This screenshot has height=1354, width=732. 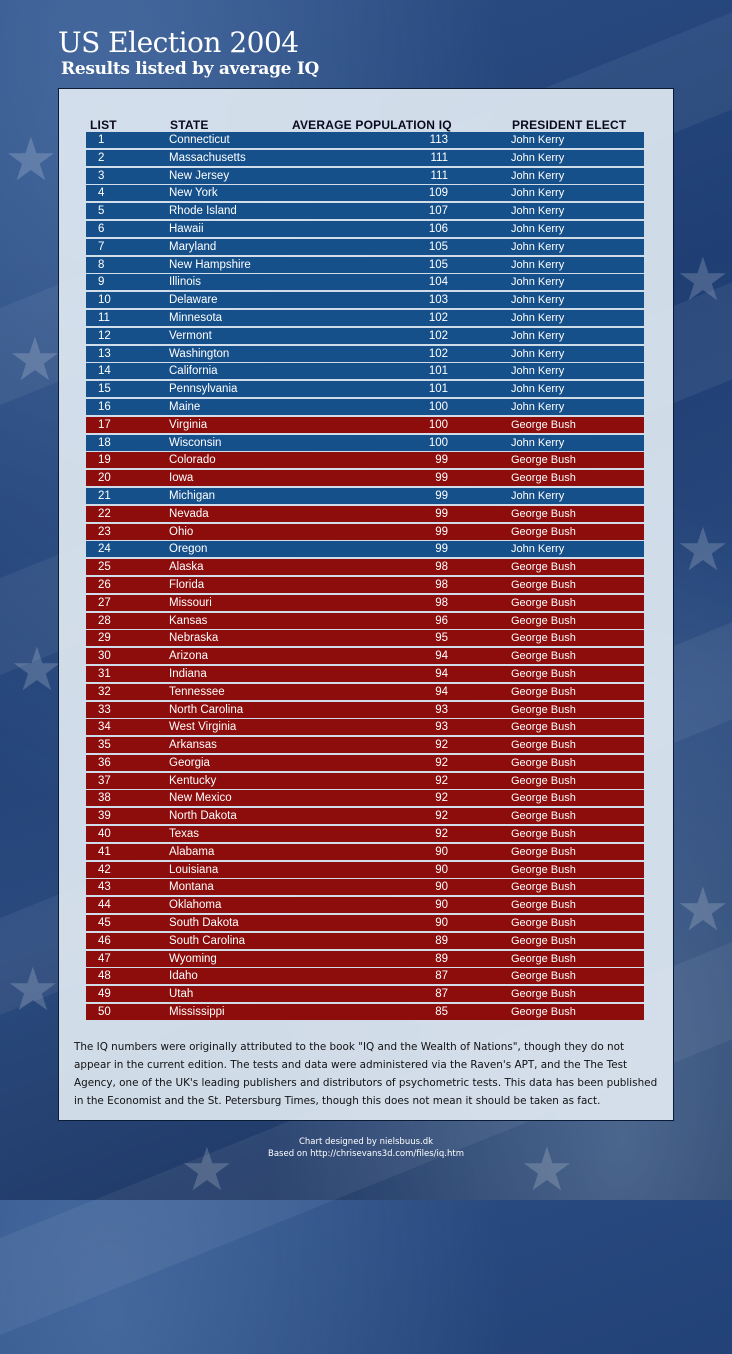 What do you see at coordinates (438, 211) in the screenshot?
I see `iq-cell: 107` at bounding box center [438, 211].